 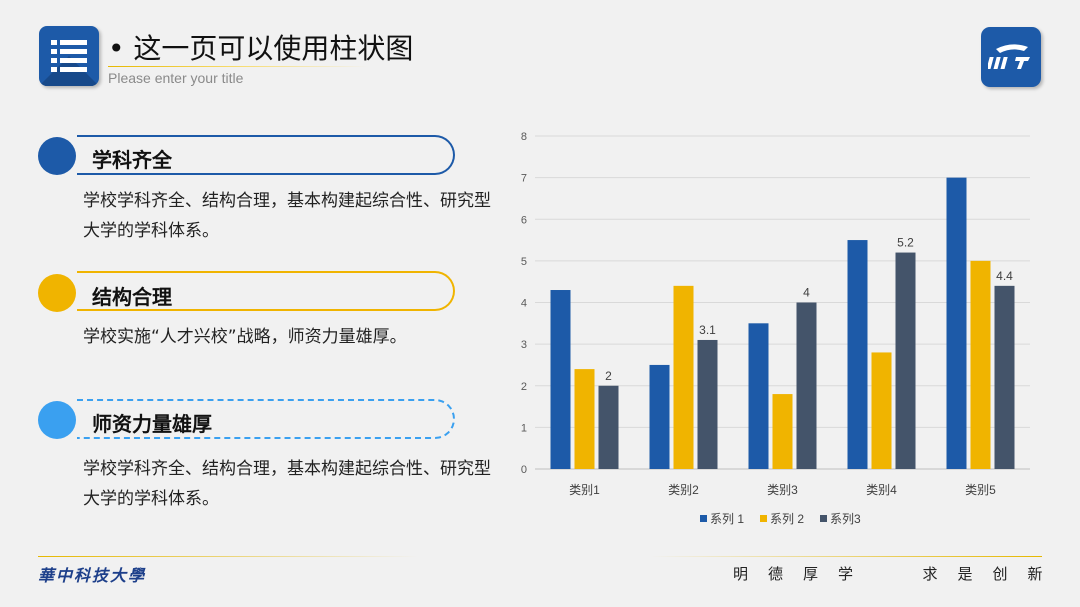 I want to click on menu-icon, so click(x=69, y=56).